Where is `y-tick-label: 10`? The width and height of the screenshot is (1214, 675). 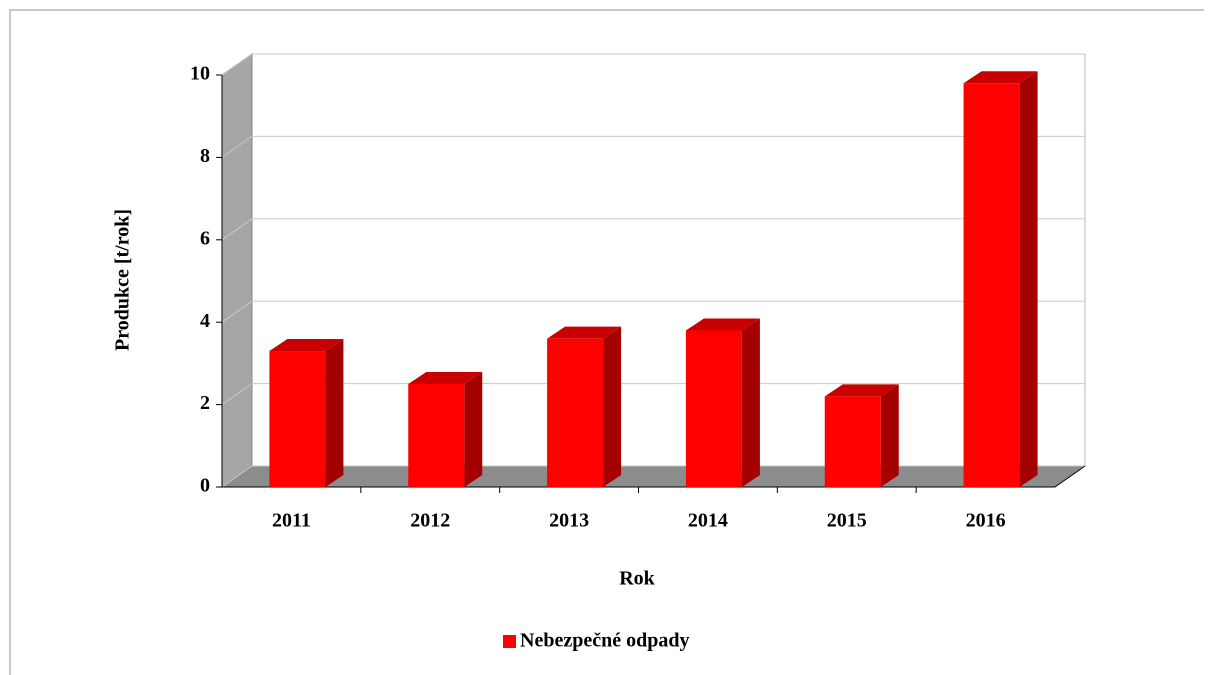
y-tick-label: 10 is located at coordinates (200, 74).